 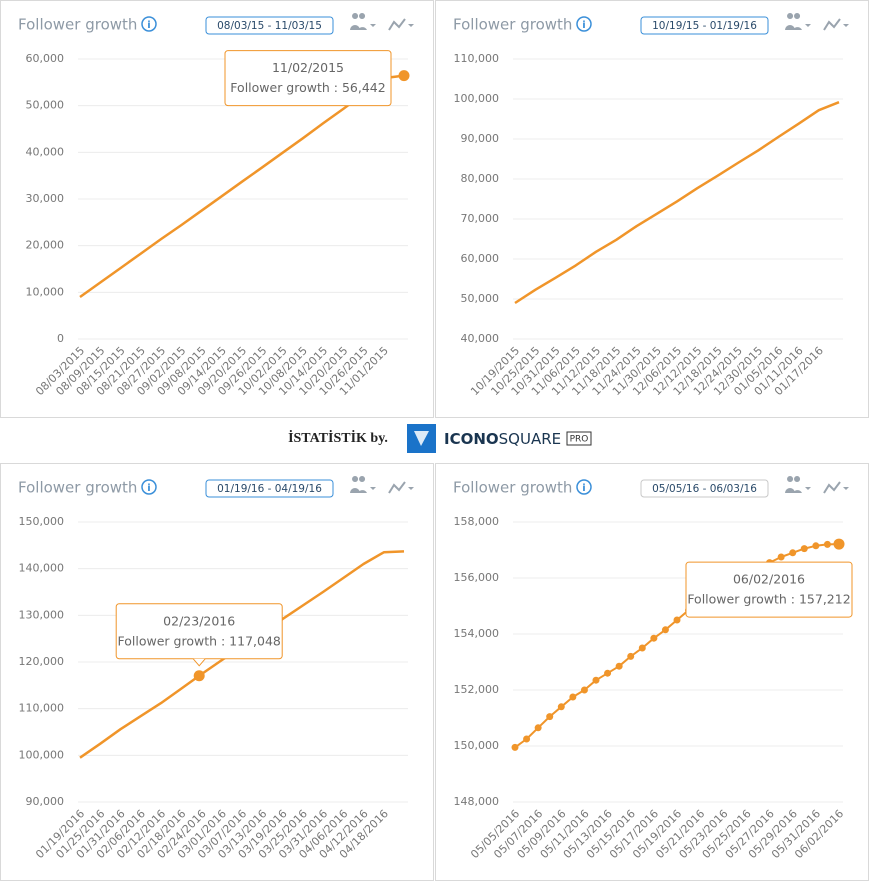 I want to click on footer-credit: İSTATİSTİK by., so click(x=338, y=437).